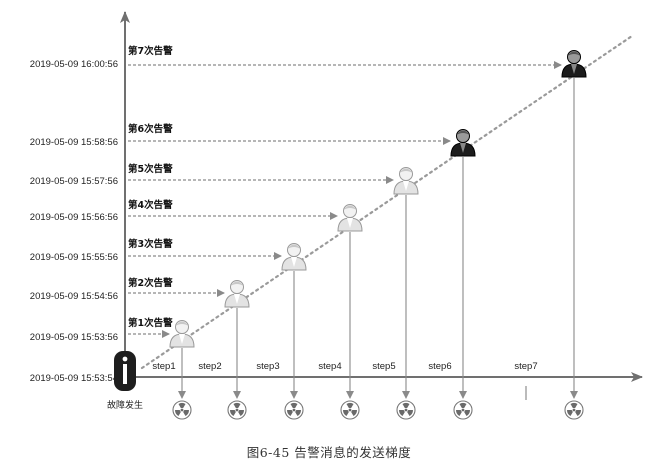  Describe the element at coordinates (329, 366) in the screenshot. I see `step-label: step4` at that location.